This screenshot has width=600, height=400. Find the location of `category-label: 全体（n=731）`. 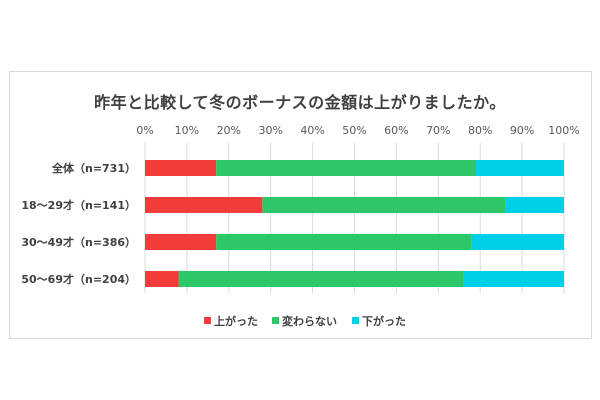

category-label: 全体（n=731） is located at coordinates (93, 168).